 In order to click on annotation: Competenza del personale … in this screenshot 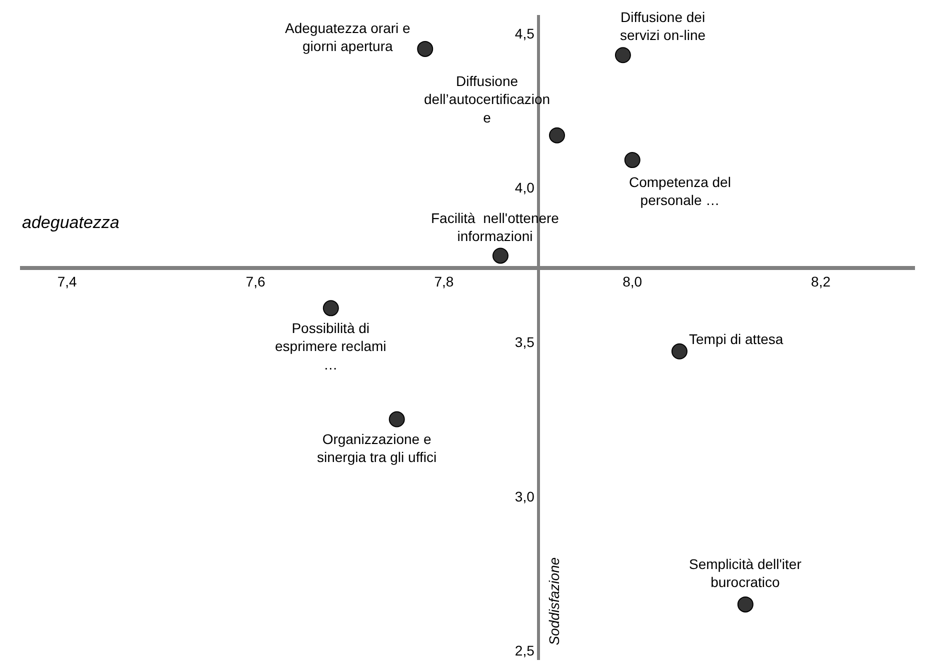, I will do `click(680, 191)`.